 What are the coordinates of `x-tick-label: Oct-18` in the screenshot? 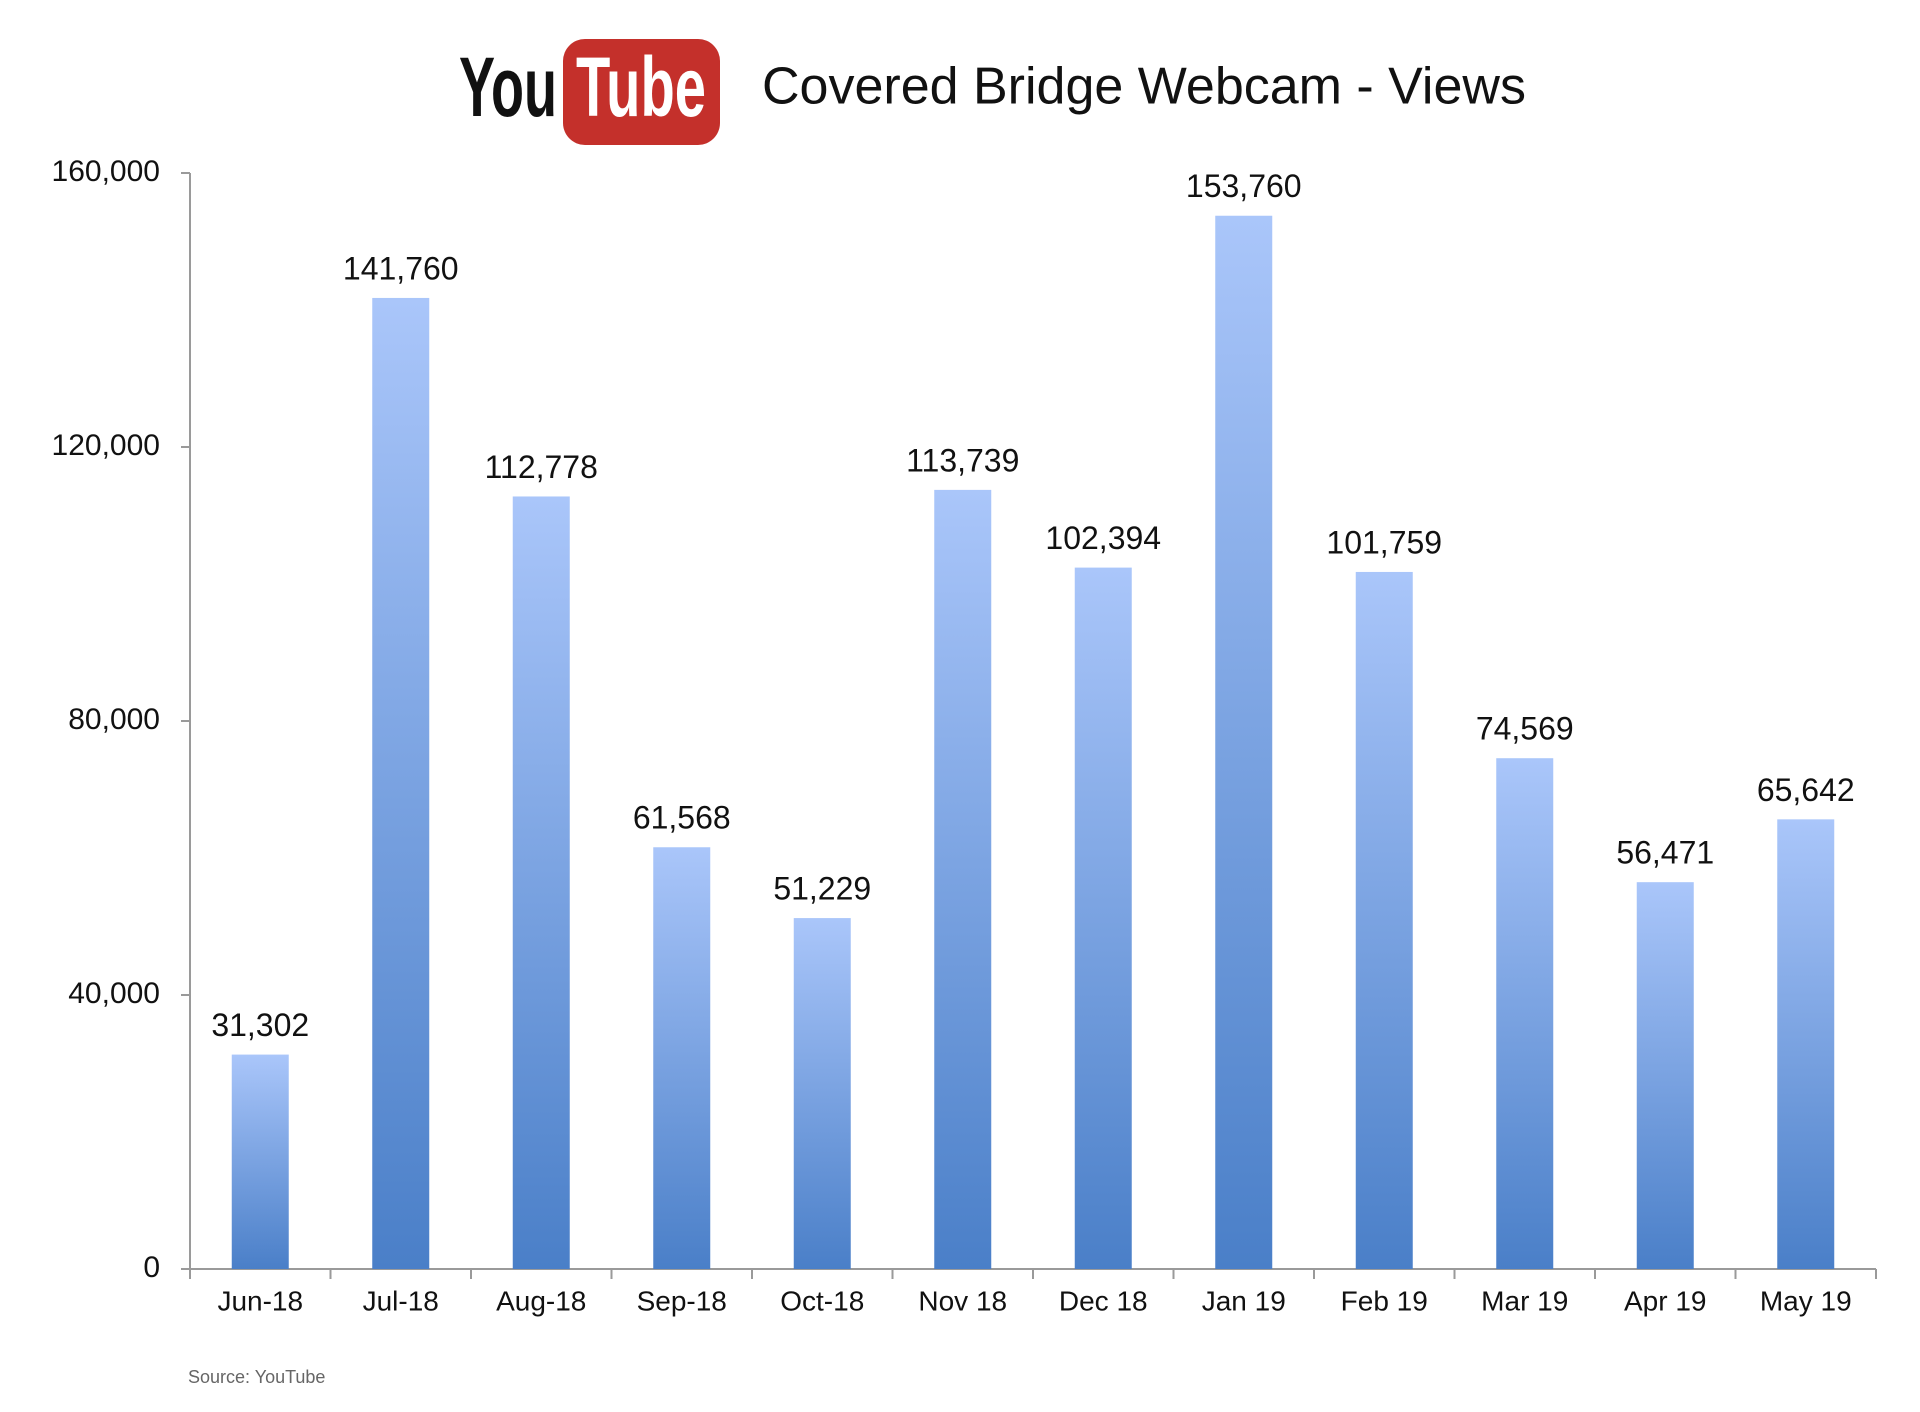 It's located at (822, 1300).